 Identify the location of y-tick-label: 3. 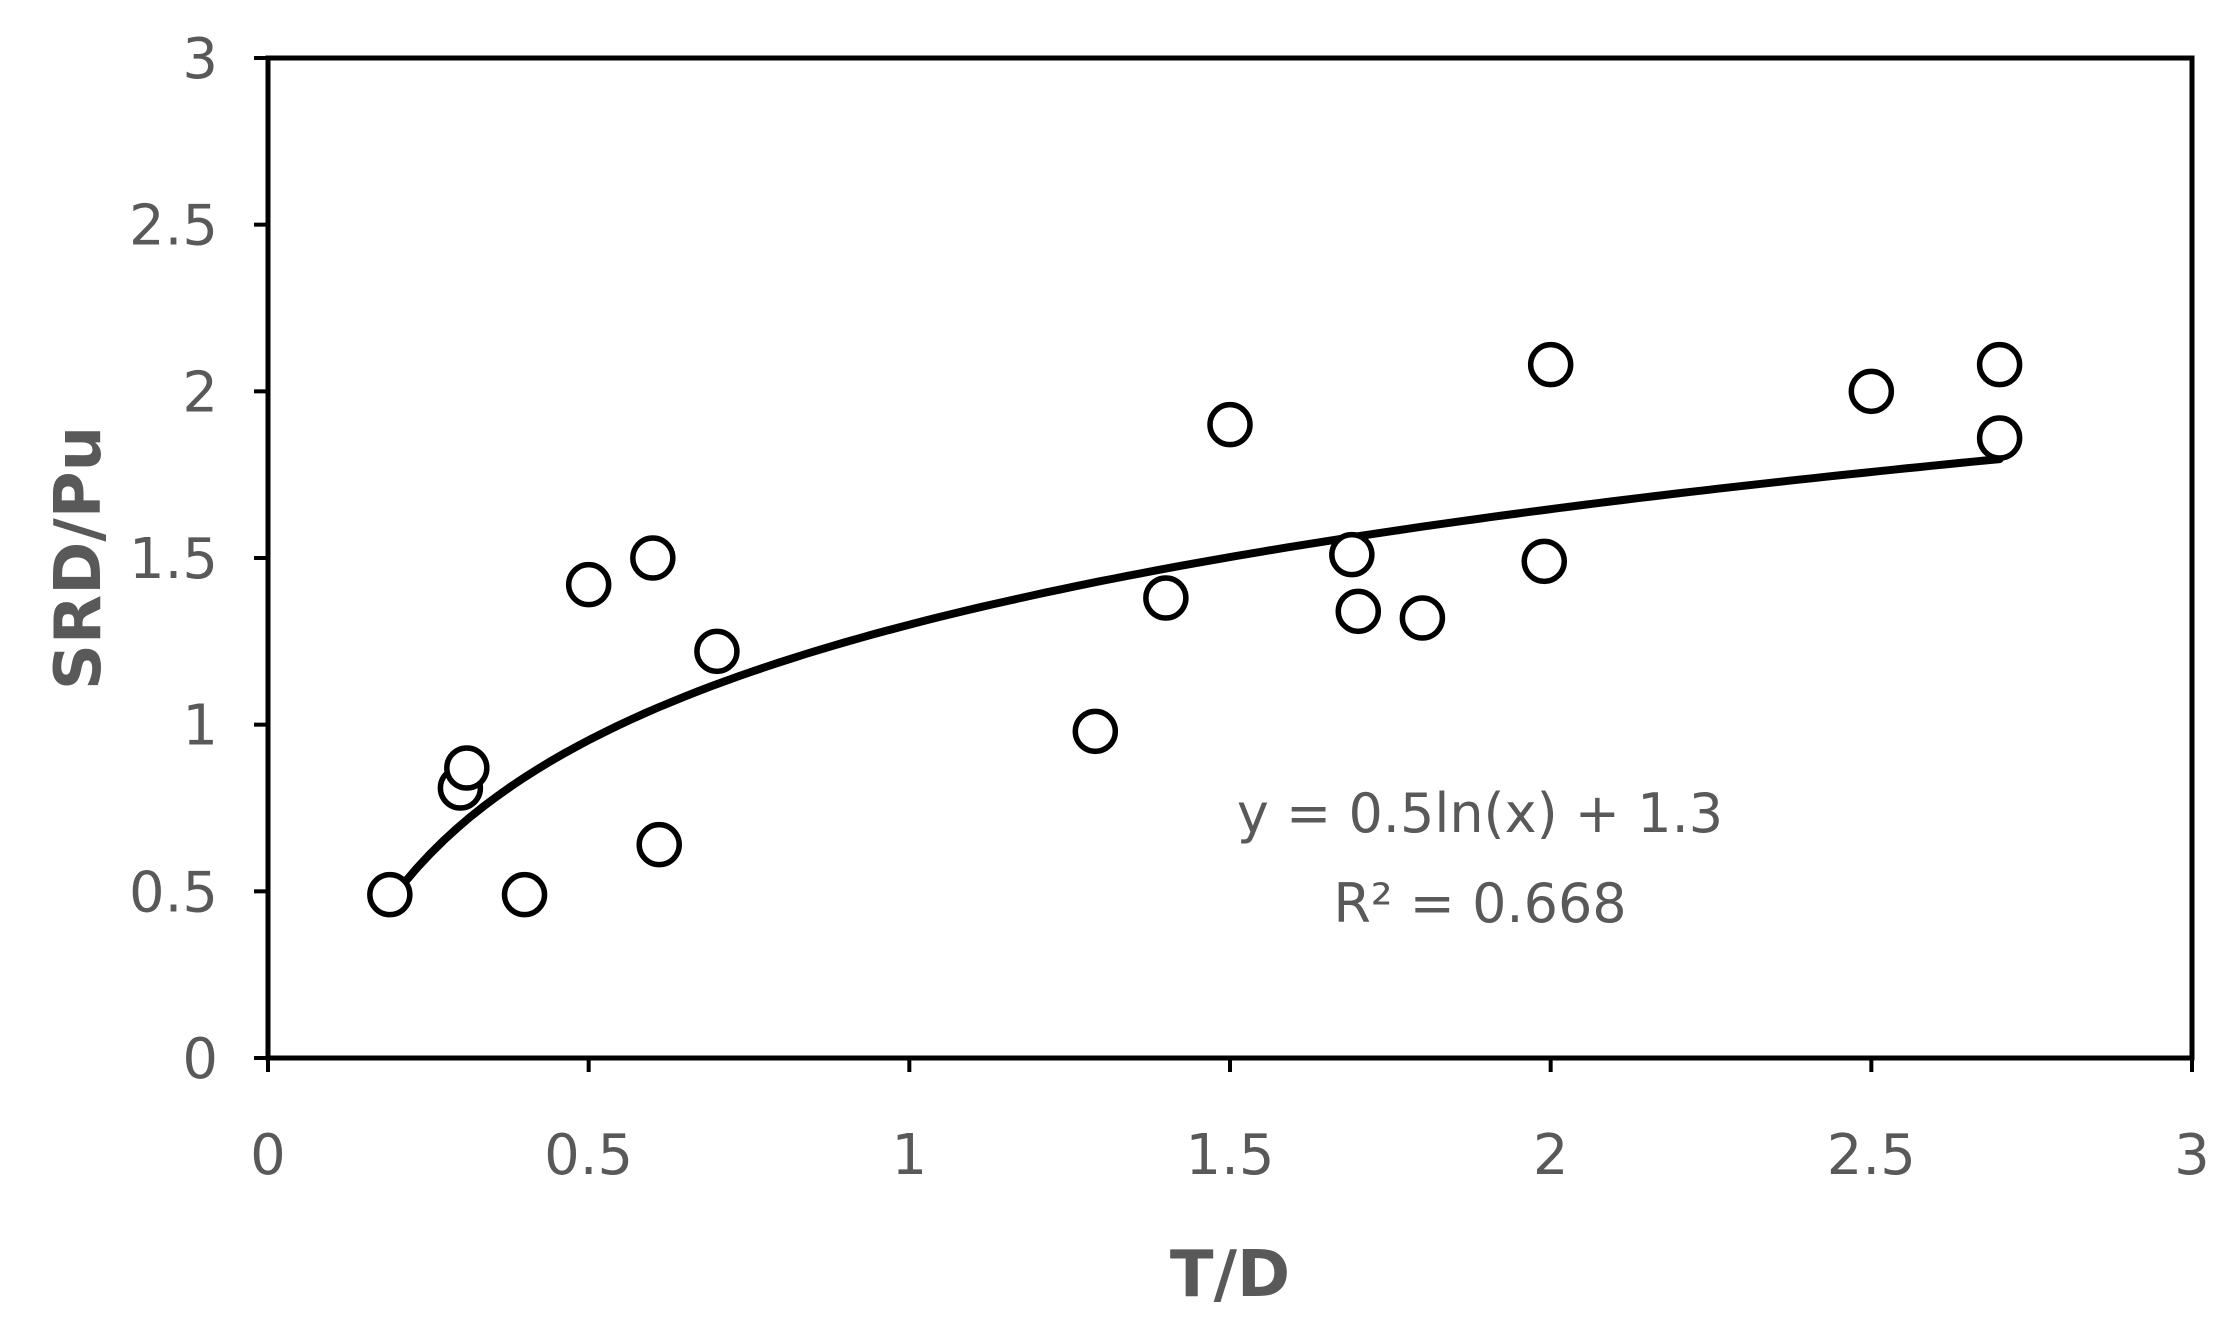
(200, 59).